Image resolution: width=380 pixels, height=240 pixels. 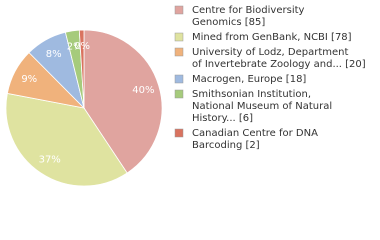 What do you see at coordinates (251, 94) in the screenshot?
I see `legend-label: Smithsonian Institution,` at bounding box center [251, 94].